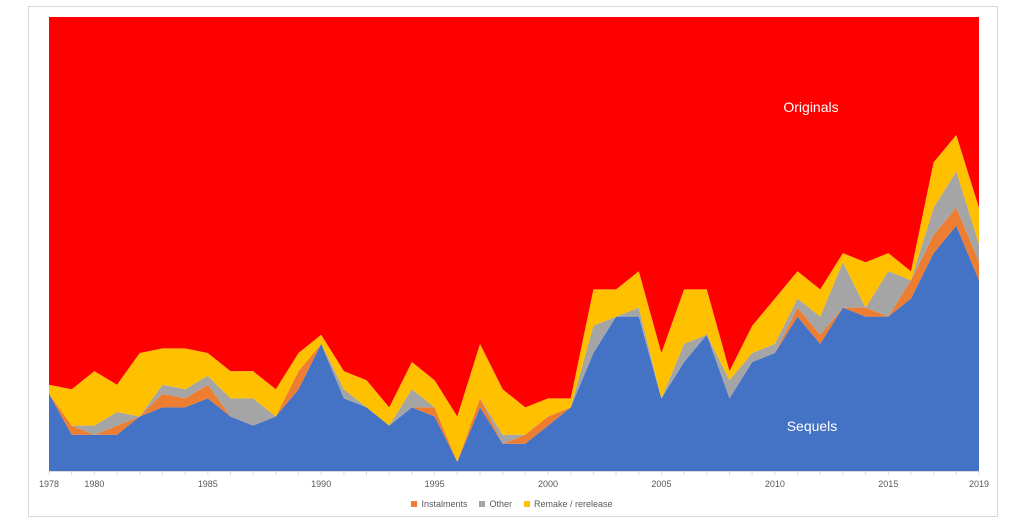  Describe the element at coordinates (321, 484) in the screenshot. I see `x-tick-label: 1990` at that location.